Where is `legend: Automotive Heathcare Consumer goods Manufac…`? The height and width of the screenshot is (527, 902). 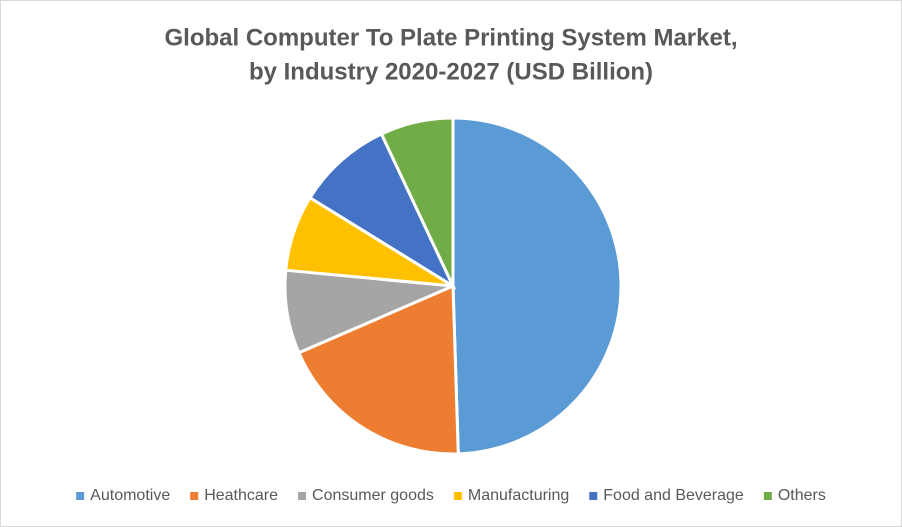 legend: Automotive Heathcare Consumer goods Manufac… is located at coordinates (451, 495).